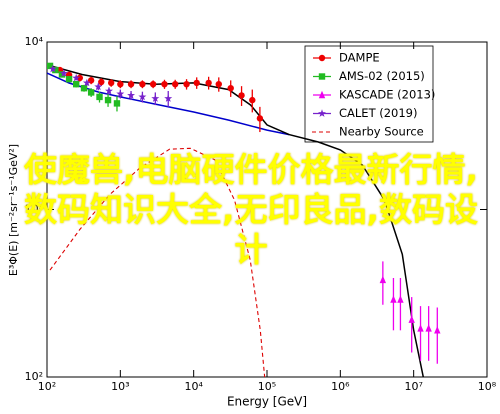 The height and width of the screenshot is (414, 500). What do you see at coordinates (267, 386) in the screenshot?
I see `x-tick-label: 10⁵` at bounding box center [267, 386].